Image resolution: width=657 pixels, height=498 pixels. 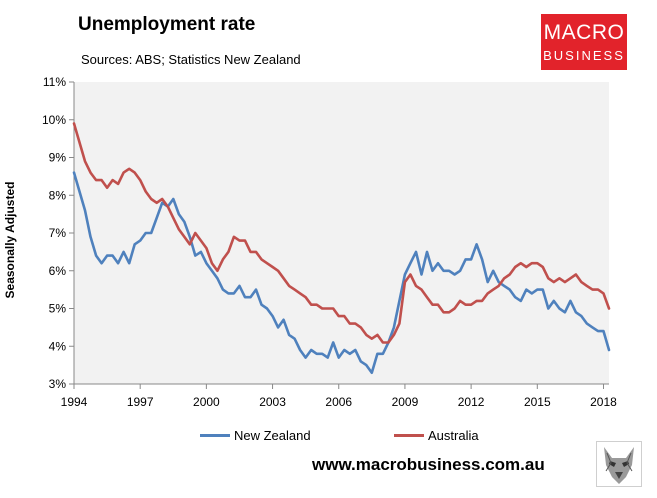 I want to click on y-tick-label: 9%, so click(x=58, y=158).